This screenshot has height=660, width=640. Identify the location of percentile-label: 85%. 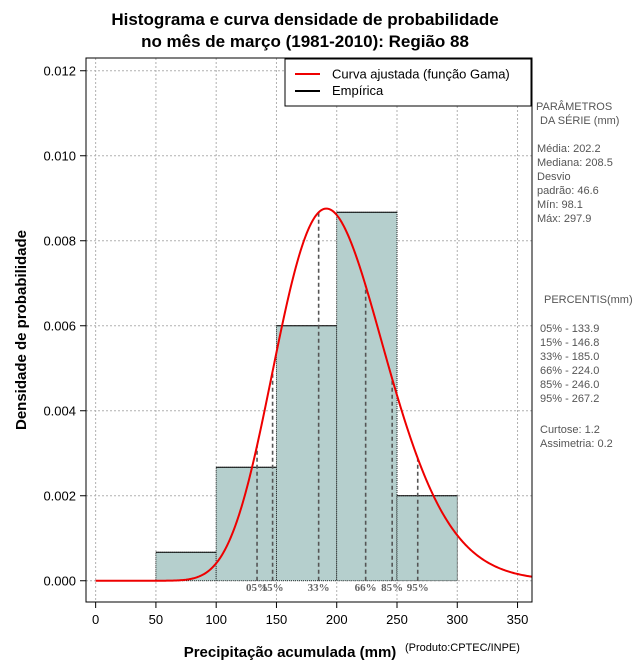
(392, 588).